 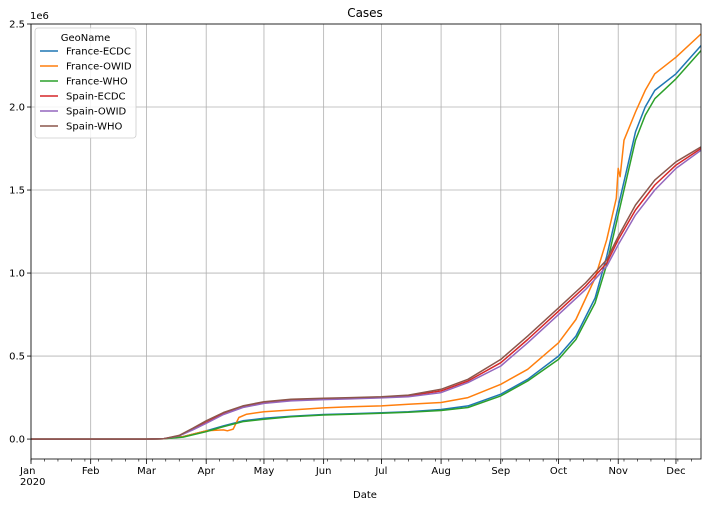 What do you see at coordinates (86, 38) in the screenshot?
I see `legend-title: GeoName` at bounding box center [86, 38].